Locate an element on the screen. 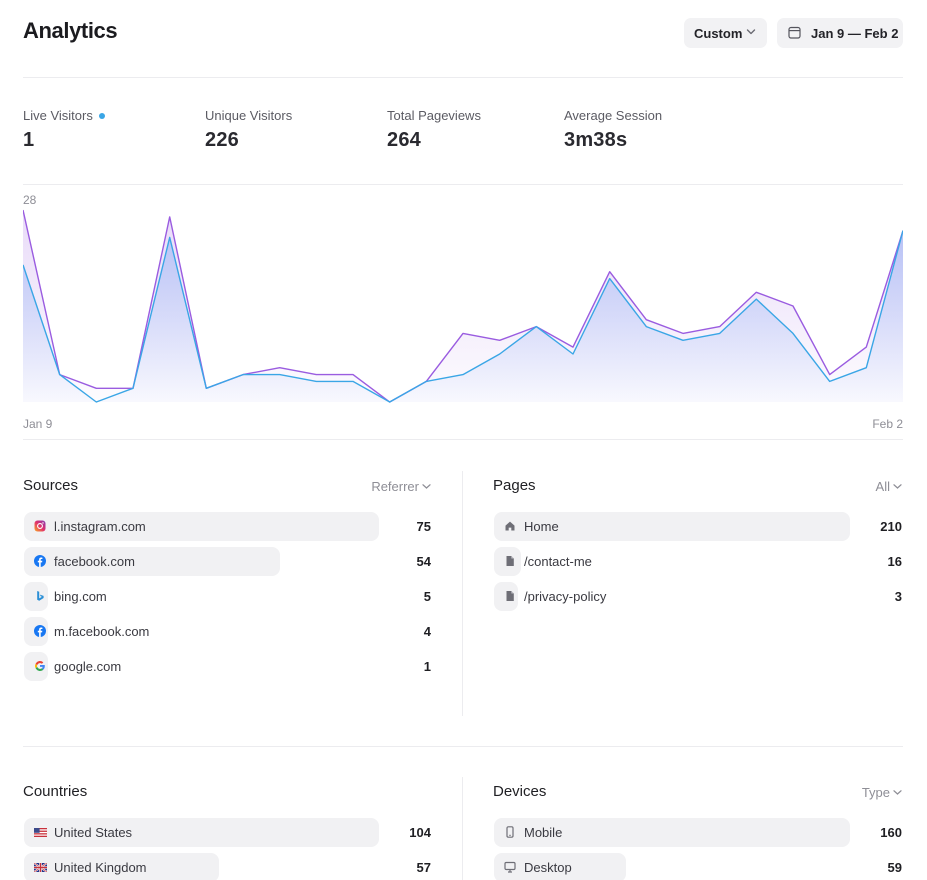 This screenshot has height=880, width=927. desktop-icon is located at coordinates (510, 867).